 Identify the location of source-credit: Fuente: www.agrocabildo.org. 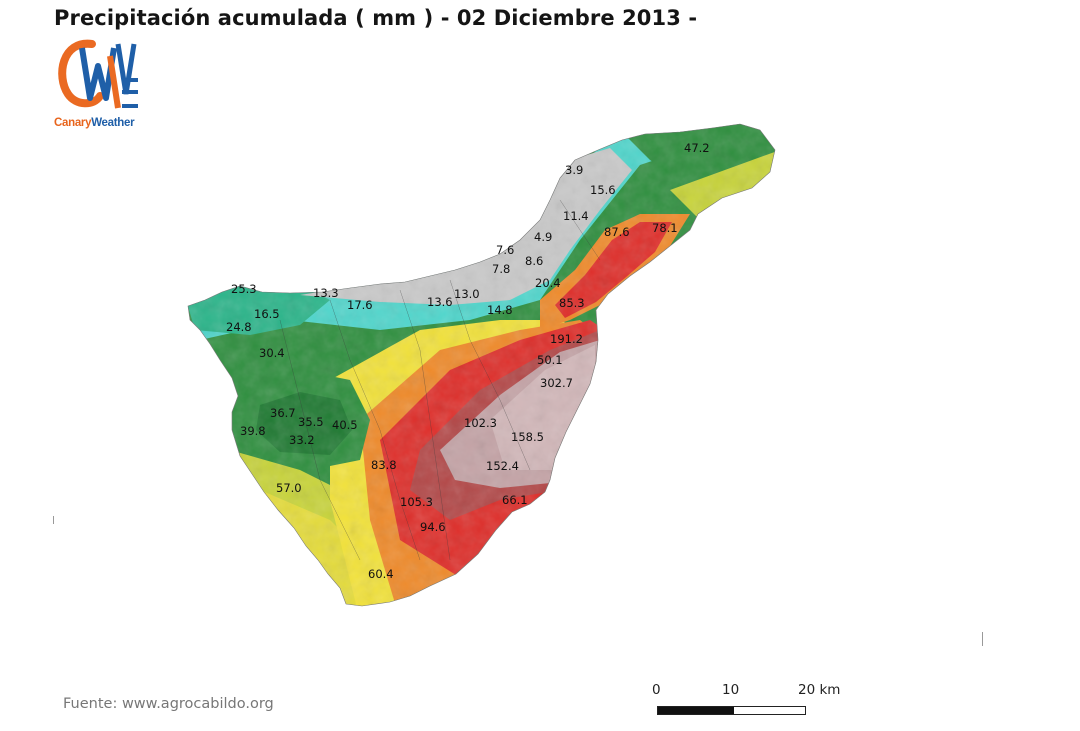
(168, 704).